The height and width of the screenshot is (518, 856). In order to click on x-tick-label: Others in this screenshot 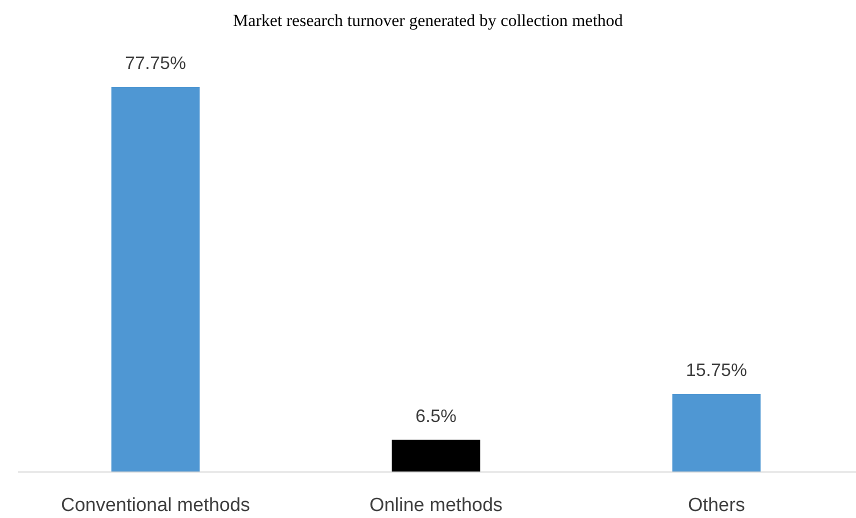, I will do `click(716, 505)`.